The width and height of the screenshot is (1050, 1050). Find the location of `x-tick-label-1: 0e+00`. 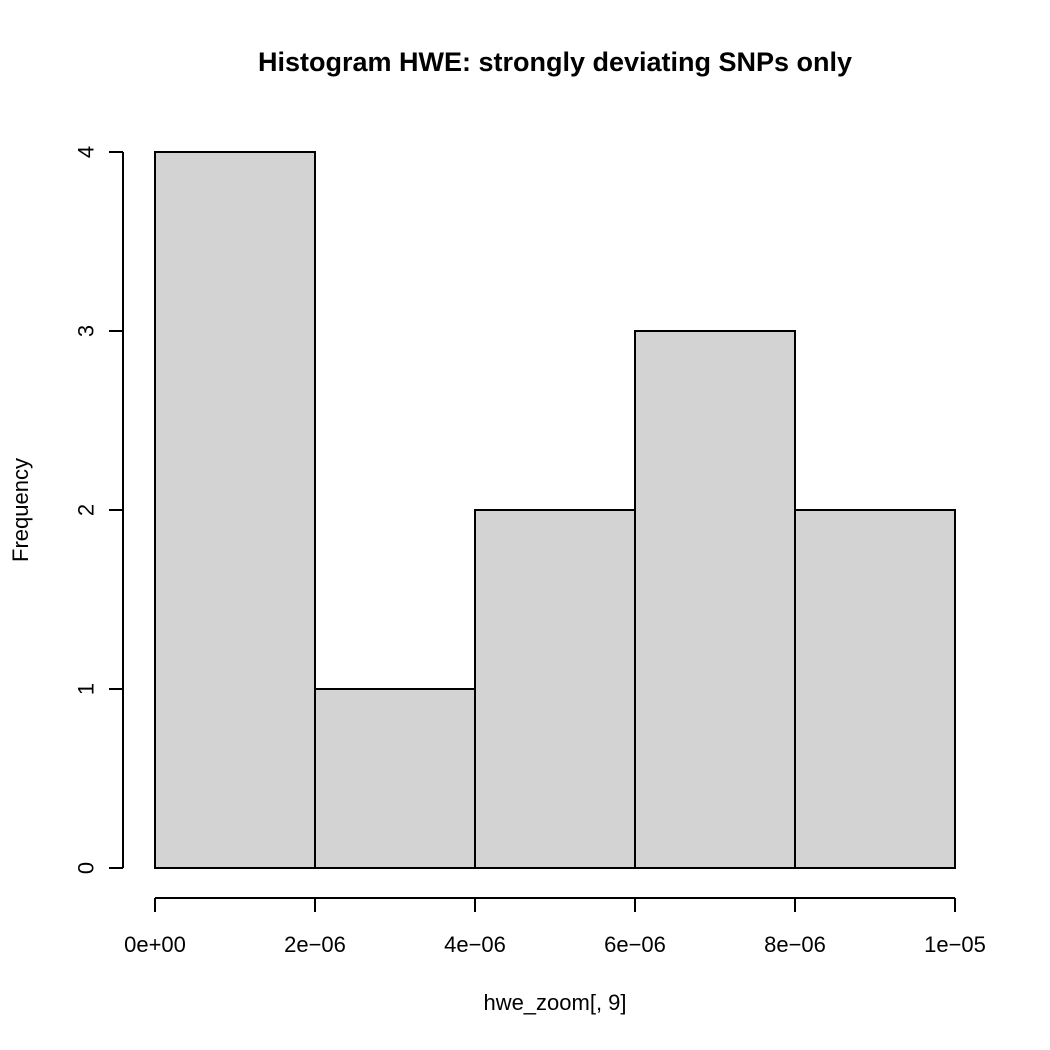

x-tick-label-1: 0e+00 is located at coordinates (155, 944).